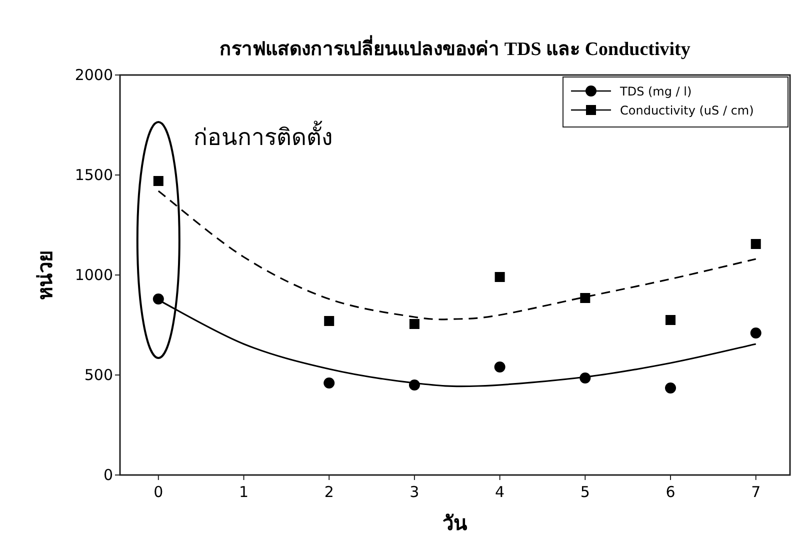 Image resolution: width=798 pixels, height=544 pixels. Describe the element at coordinates (687, 111) in the screenshot. I see `legend-label: Conductivity (uS / cm)` at that location.